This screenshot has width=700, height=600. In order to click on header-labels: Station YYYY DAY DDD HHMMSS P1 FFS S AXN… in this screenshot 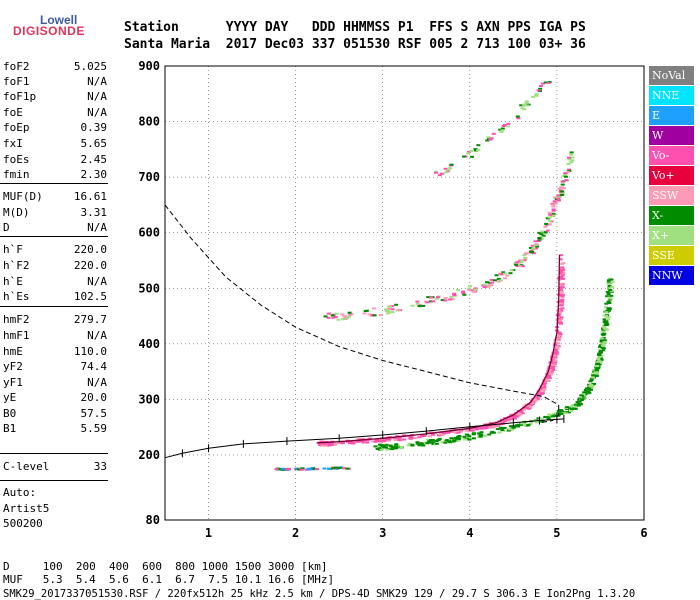, I will do `click(355, 27)`.